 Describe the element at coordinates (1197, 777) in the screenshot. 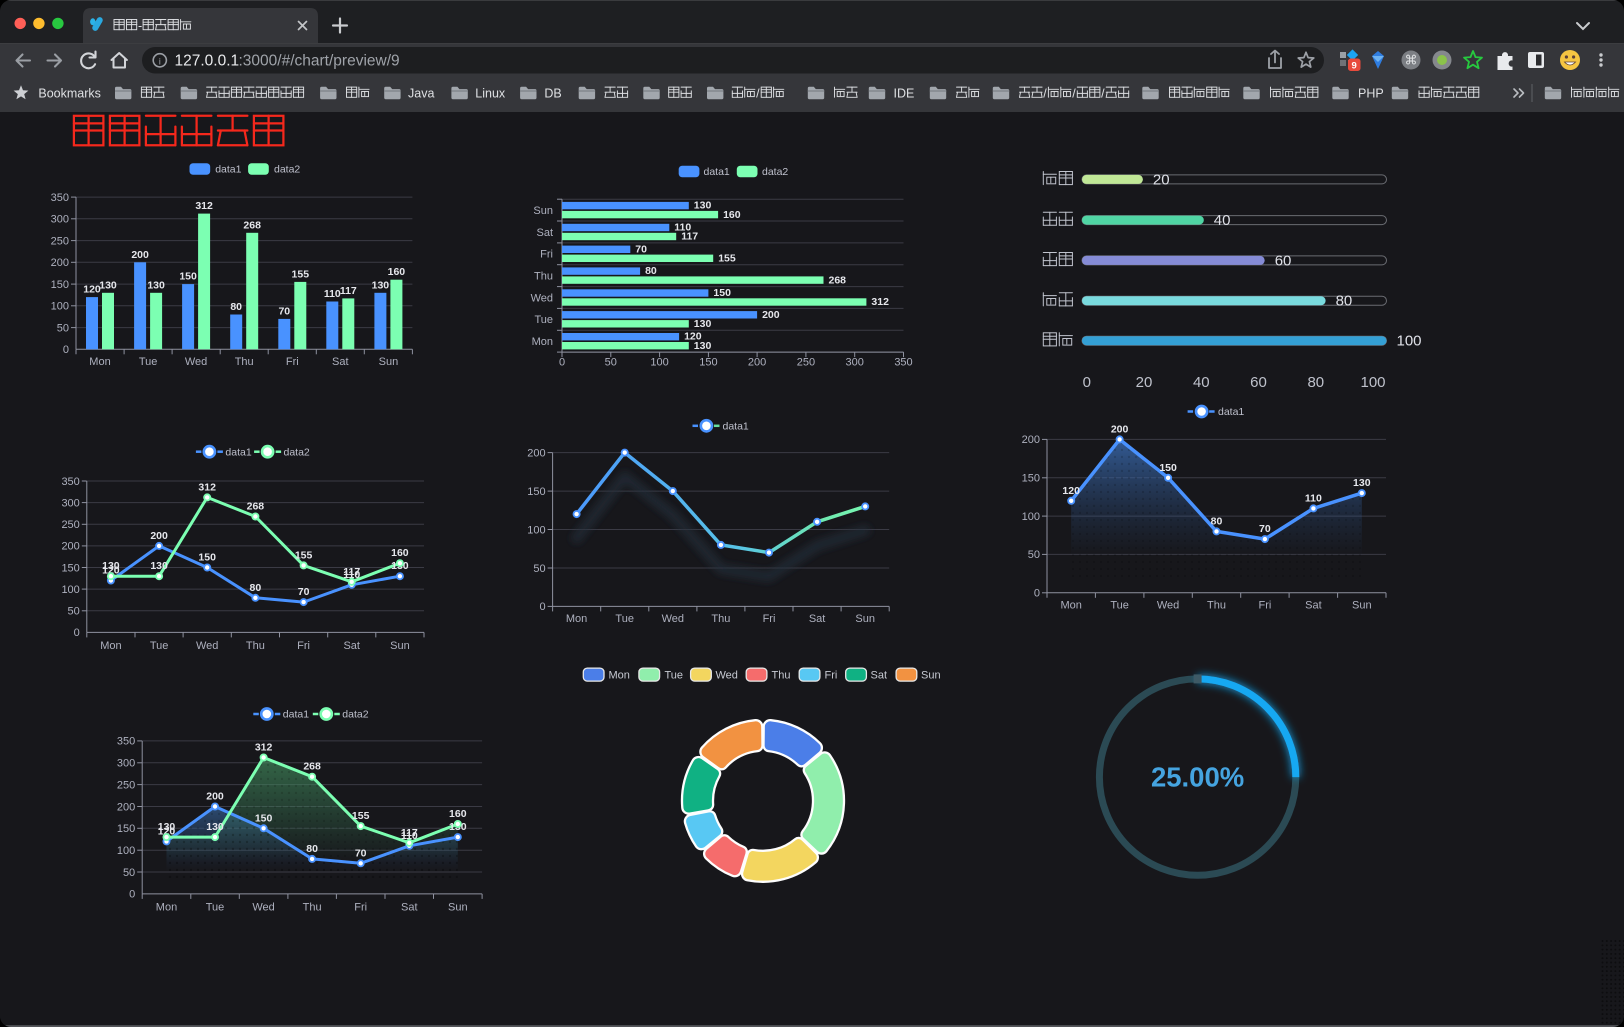

I see `svg-text: 25.00%` at that location.